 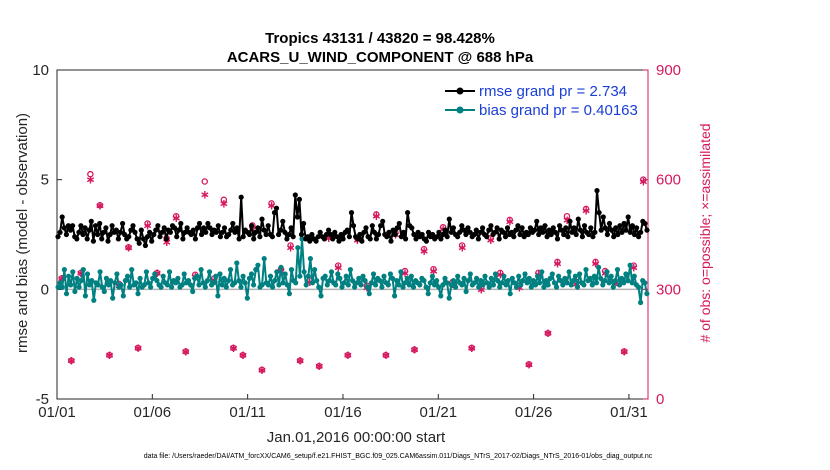 I want to click on y2-axis-label: # of obs: o=possible; ×=assimilated, so click(x=705, y=232).